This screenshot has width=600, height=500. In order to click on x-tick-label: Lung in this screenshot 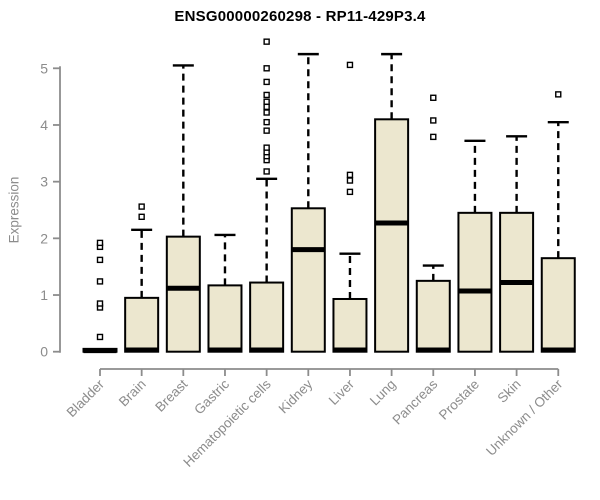, I will do `click(383, 393)`.